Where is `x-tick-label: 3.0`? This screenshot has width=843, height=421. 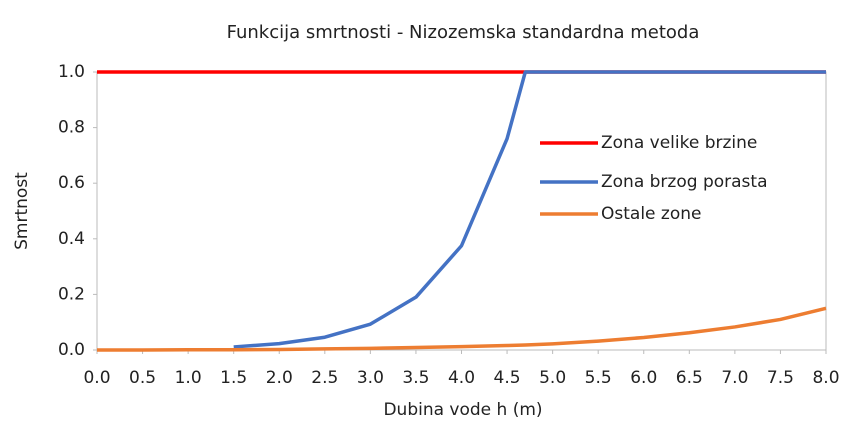 x-tick-label: 3.0 is located at coordinates (370, 378).